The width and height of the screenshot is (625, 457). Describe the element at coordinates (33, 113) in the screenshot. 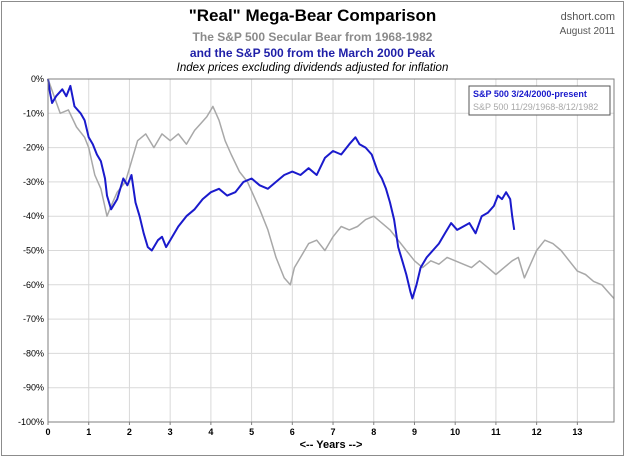

I see `y-tick-label: -10%` at that location.